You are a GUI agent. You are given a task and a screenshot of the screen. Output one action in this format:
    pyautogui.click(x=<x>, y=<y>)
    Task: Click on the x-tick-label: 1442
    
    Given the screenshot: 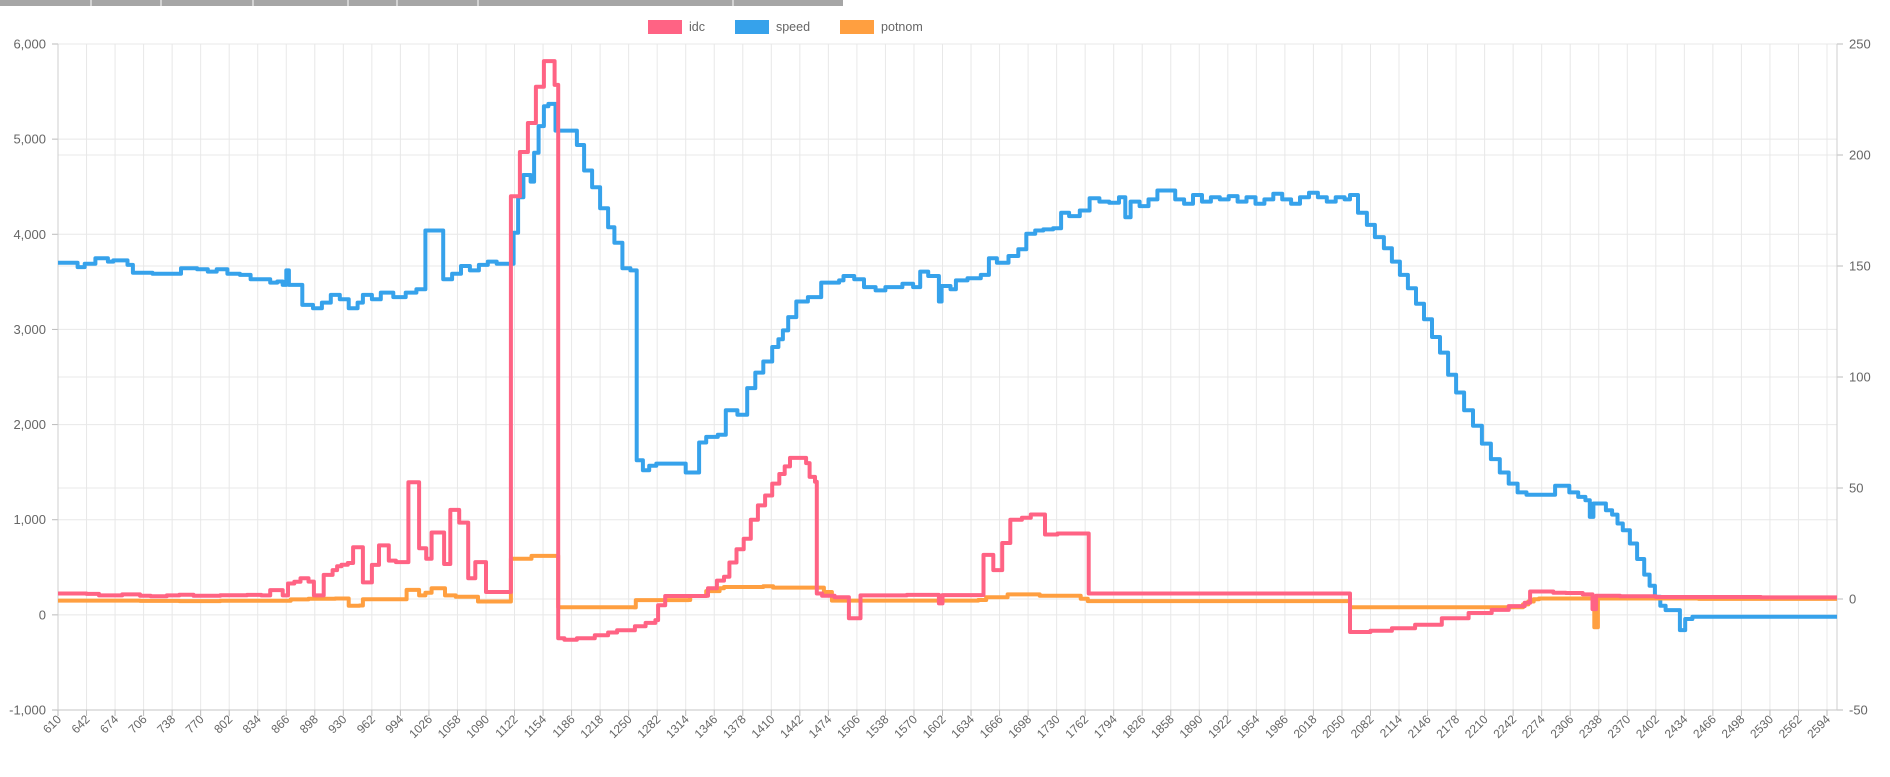 What is the action you would take?
    pyautogui.click(x=791, y=726)
    